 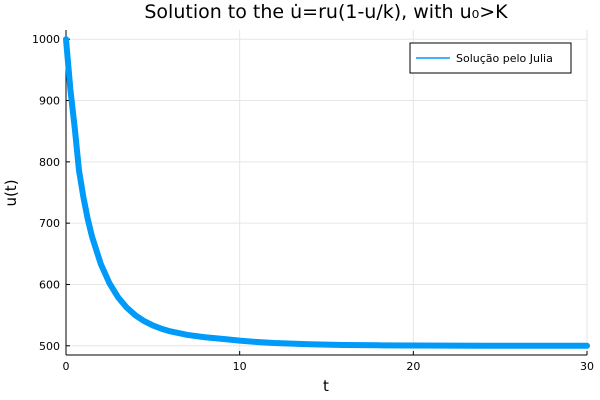 I want to click on y-tick-label: 500, so click(x=49, y=346).